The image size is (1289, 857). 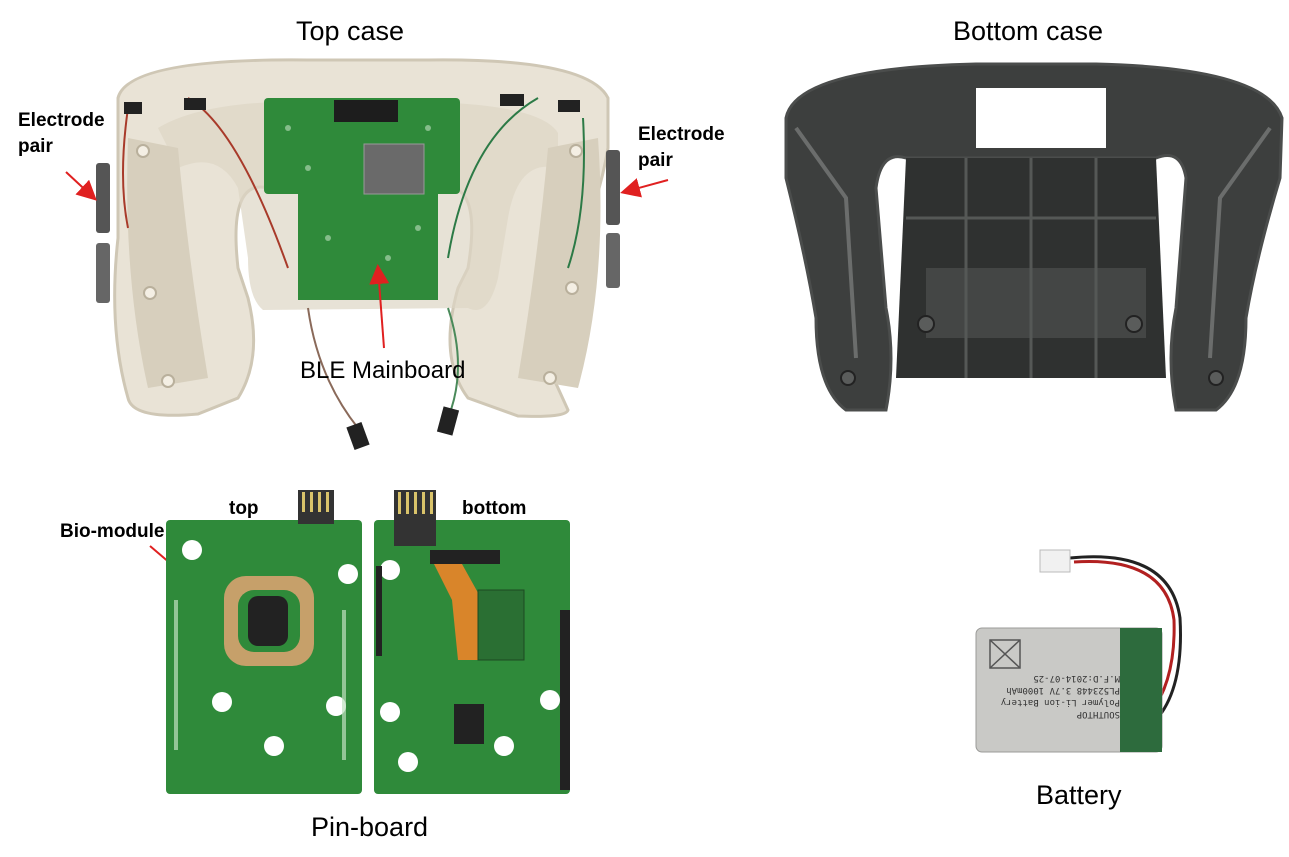 What do you see at coordinates (350, 31) in the screenshot?
I see `top-case-title: Top case` at bounding box center [350, 31].